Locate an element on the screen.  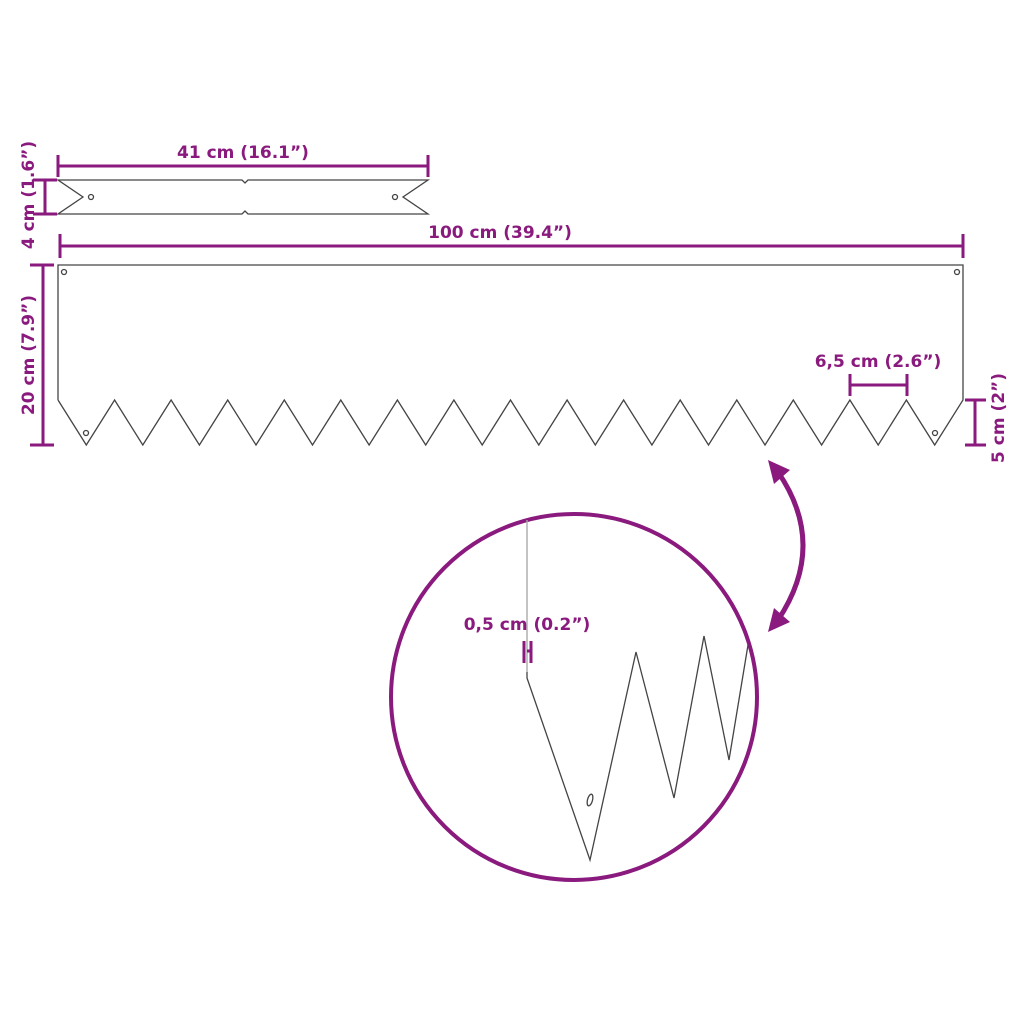
tooth-height-dimension: 5 cm (2”) is located at coordinates (987, 418).